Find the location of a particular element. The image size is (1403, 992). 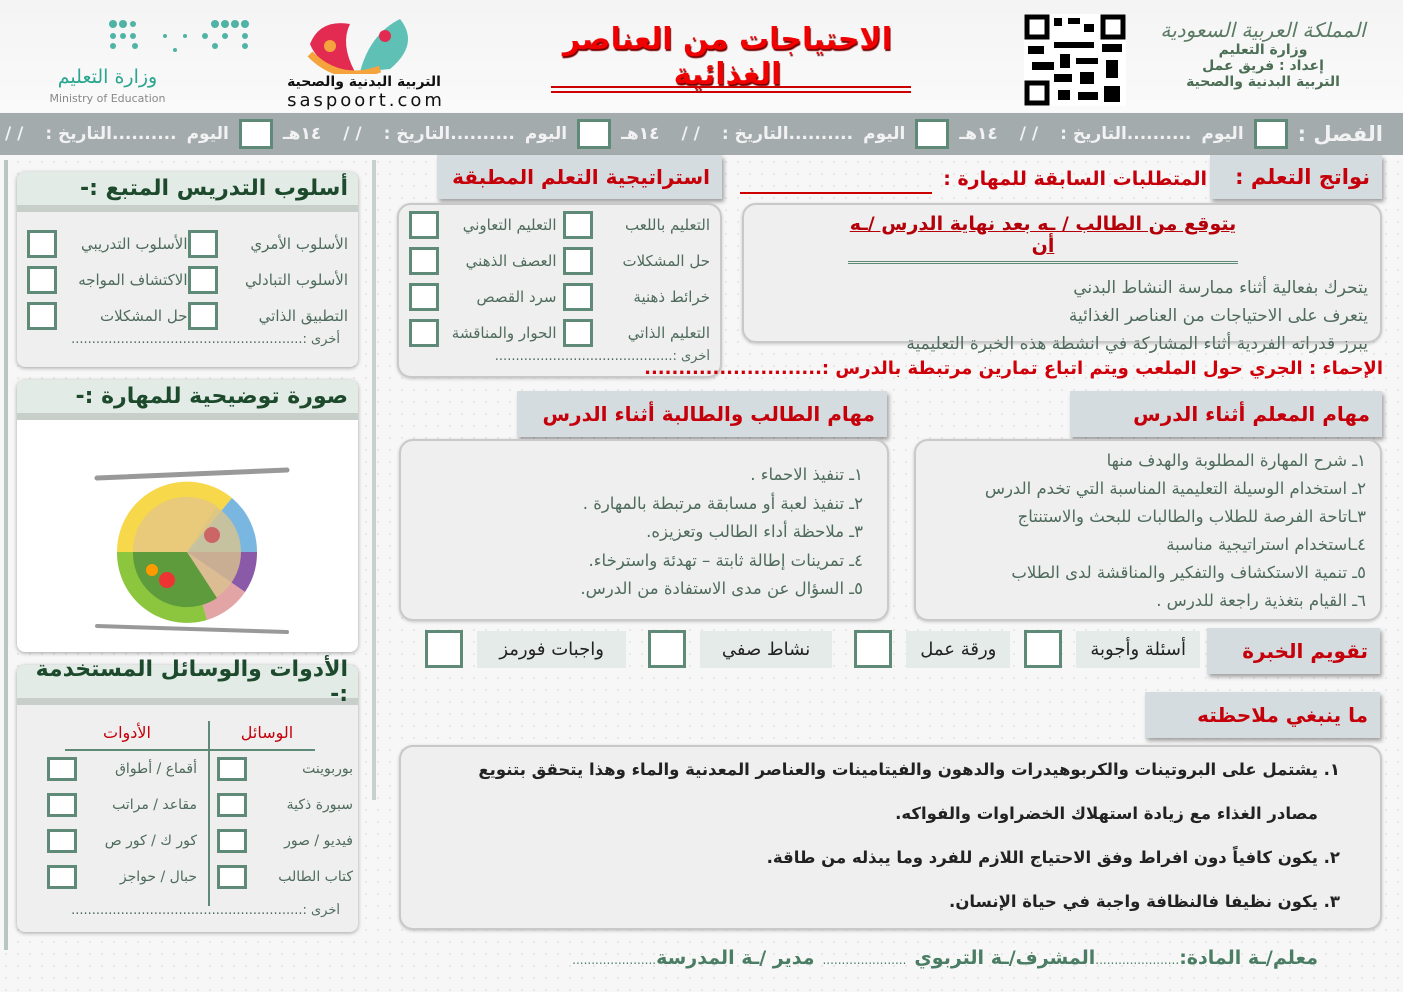

kingdom-text: المملكة العربية السعودية is located at coordinates (1263, 30).